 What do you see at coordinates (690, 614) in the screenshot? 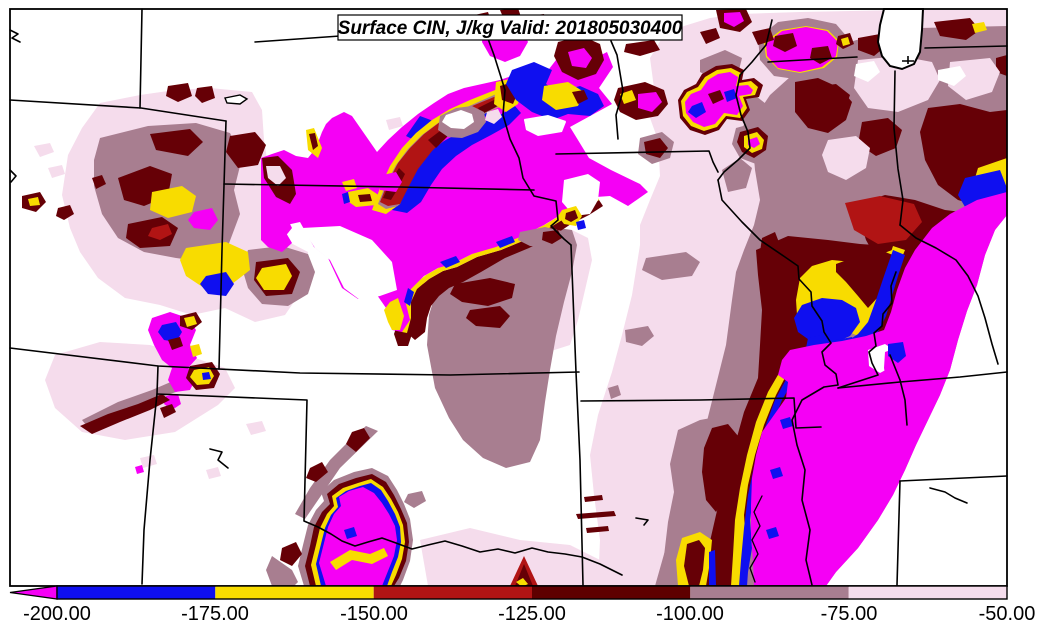
I see `svg-text: -100.00` at bounding box center [690, 614].